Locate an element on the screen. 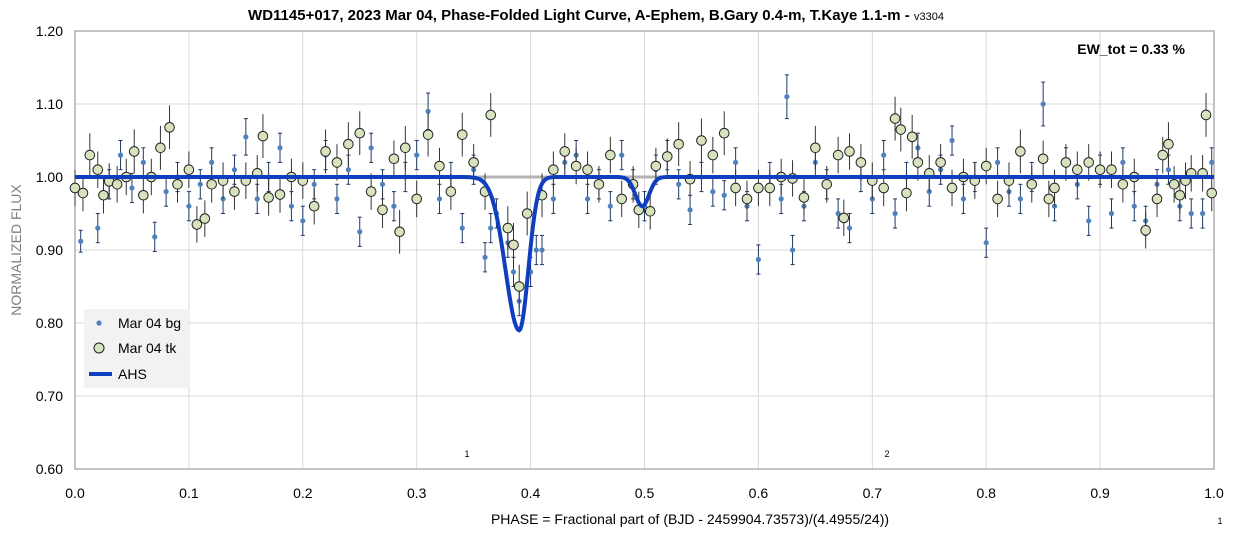 Image resolution: width=1234 pixels, height=539 pixels. corner-note: 1 is located at coordinates (1219, 521).